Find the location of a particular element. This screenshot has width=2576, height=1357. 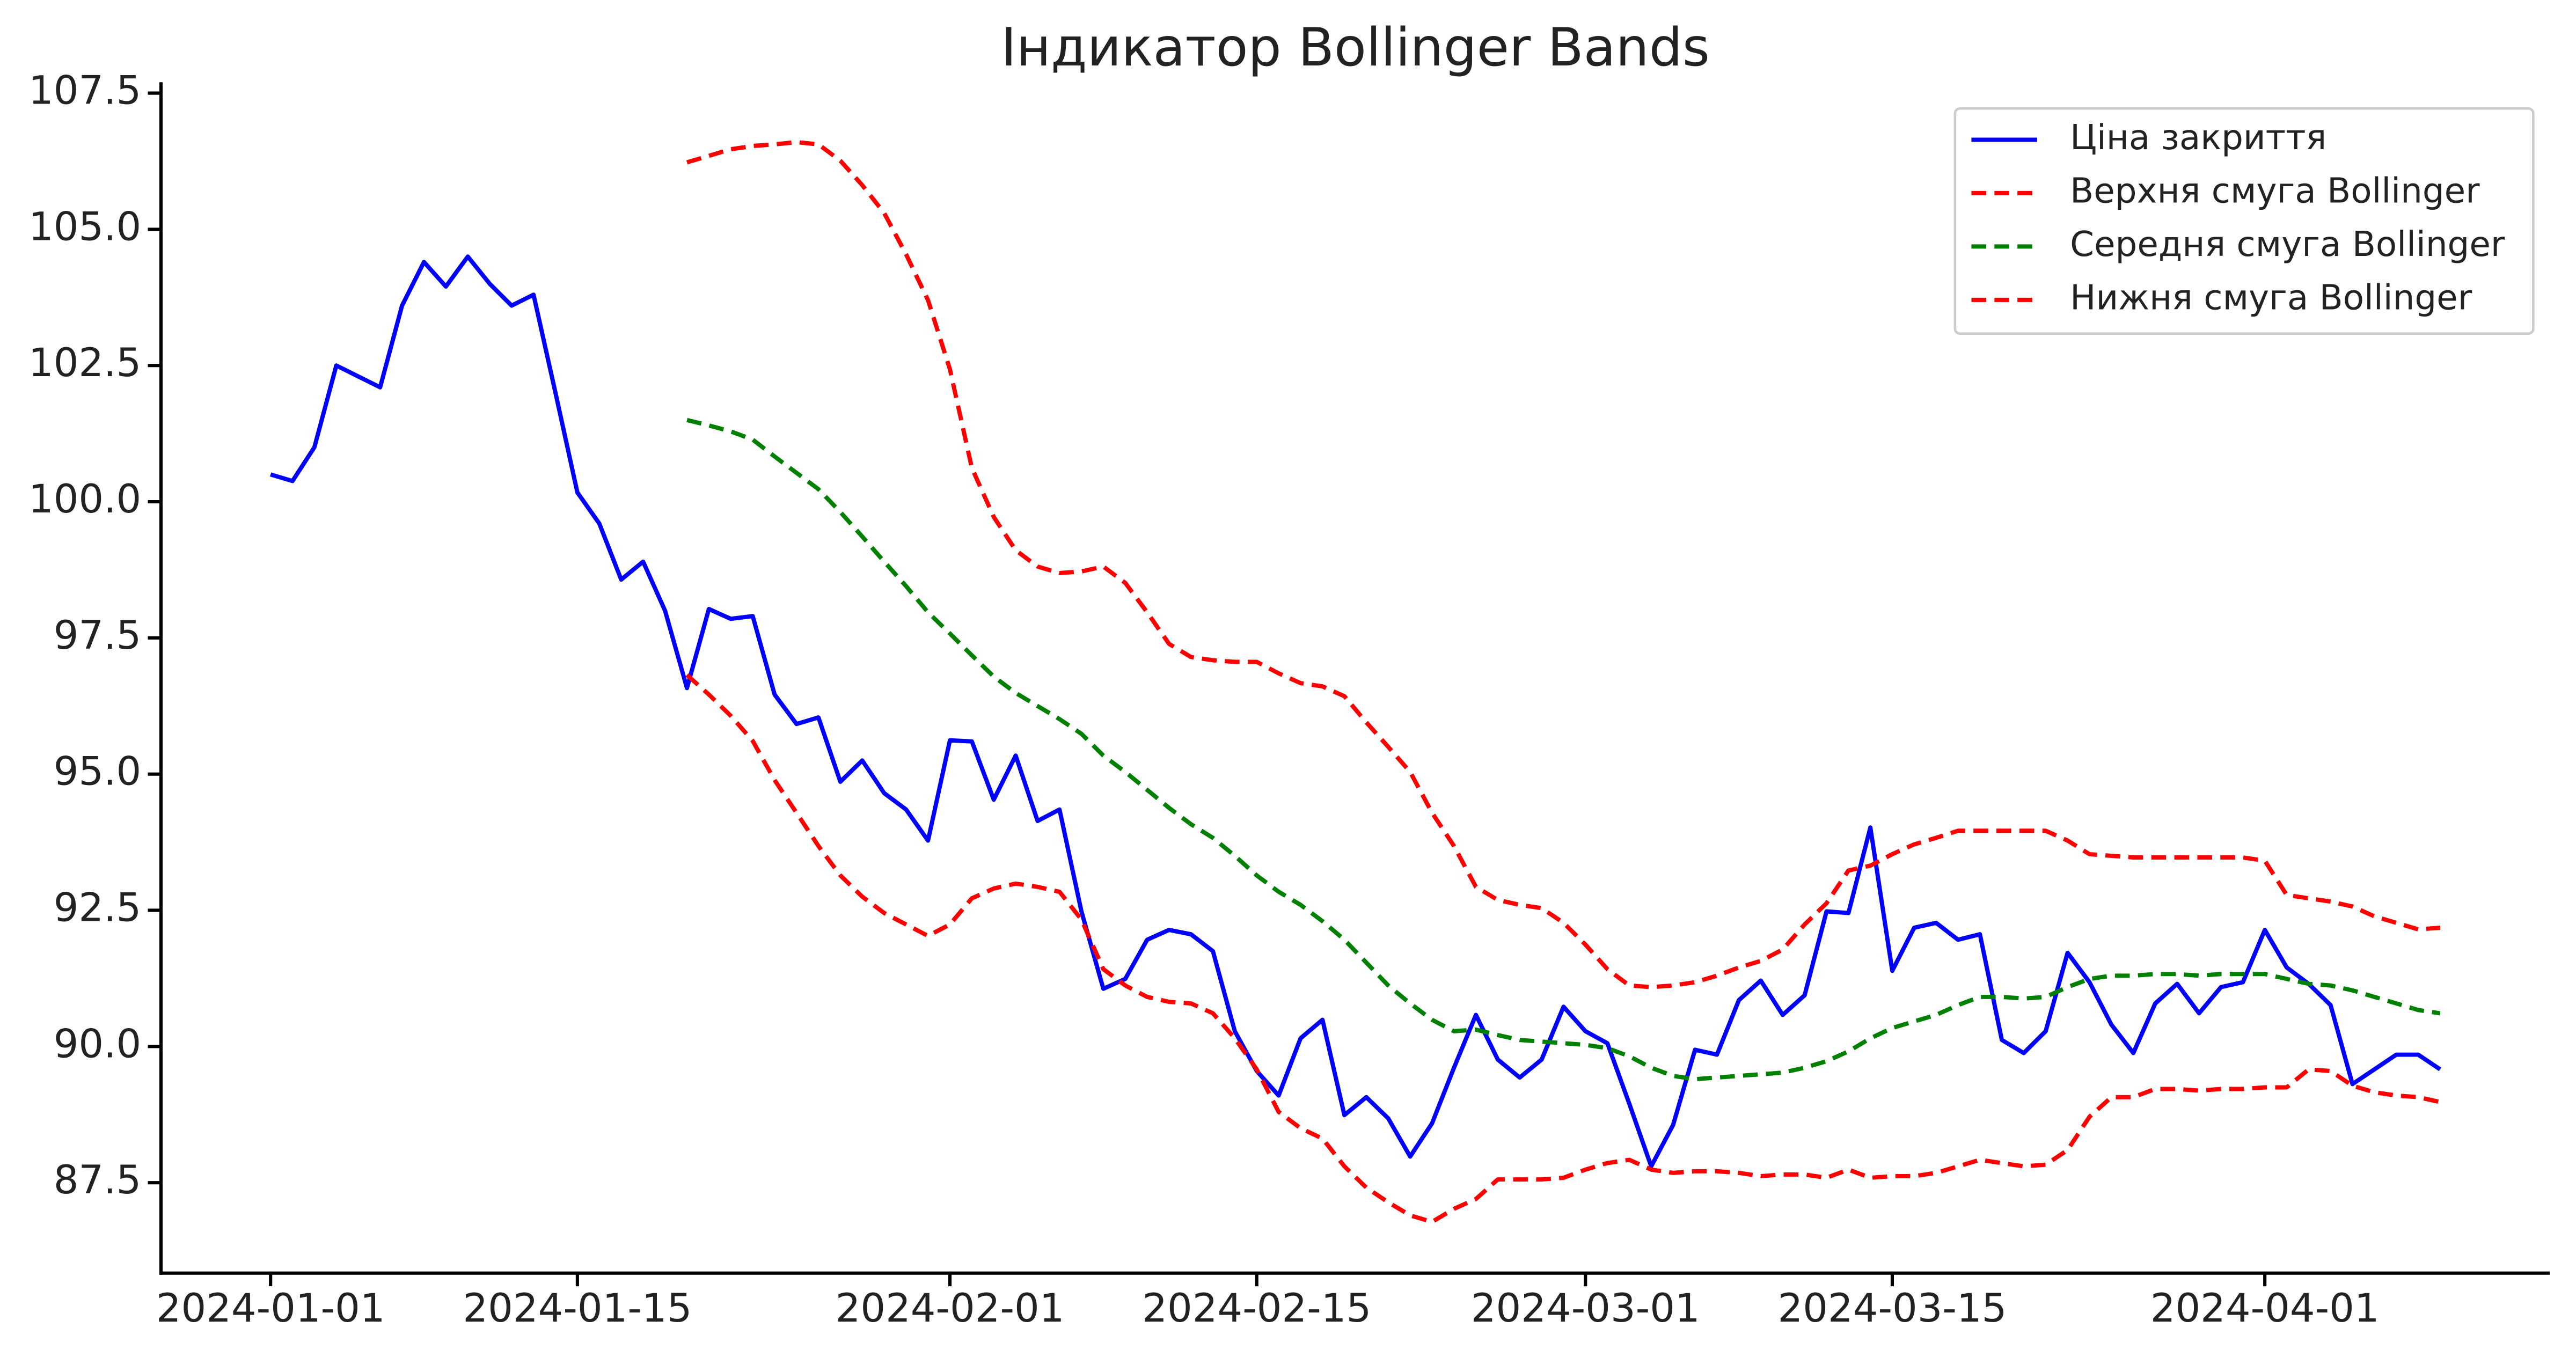

y-tick-label: 92.5 is located at coordinates (98, 908).